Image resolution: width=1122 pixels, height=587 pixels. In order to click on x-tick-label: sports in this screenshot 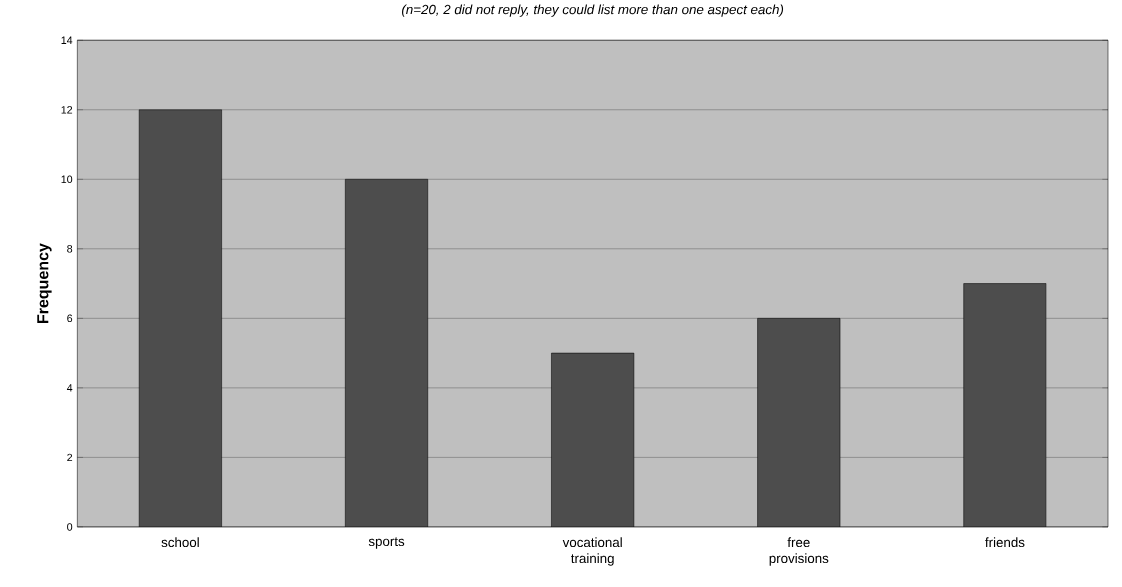, I will do `click(386, 543)`.